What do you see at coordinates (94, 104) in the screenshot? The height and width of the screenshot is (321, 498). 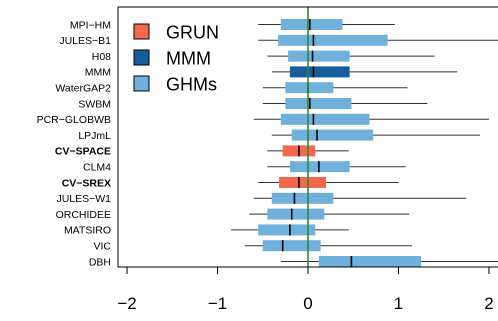 I see `row-label-swbm: SWBM` at bounding box center [94, 104].